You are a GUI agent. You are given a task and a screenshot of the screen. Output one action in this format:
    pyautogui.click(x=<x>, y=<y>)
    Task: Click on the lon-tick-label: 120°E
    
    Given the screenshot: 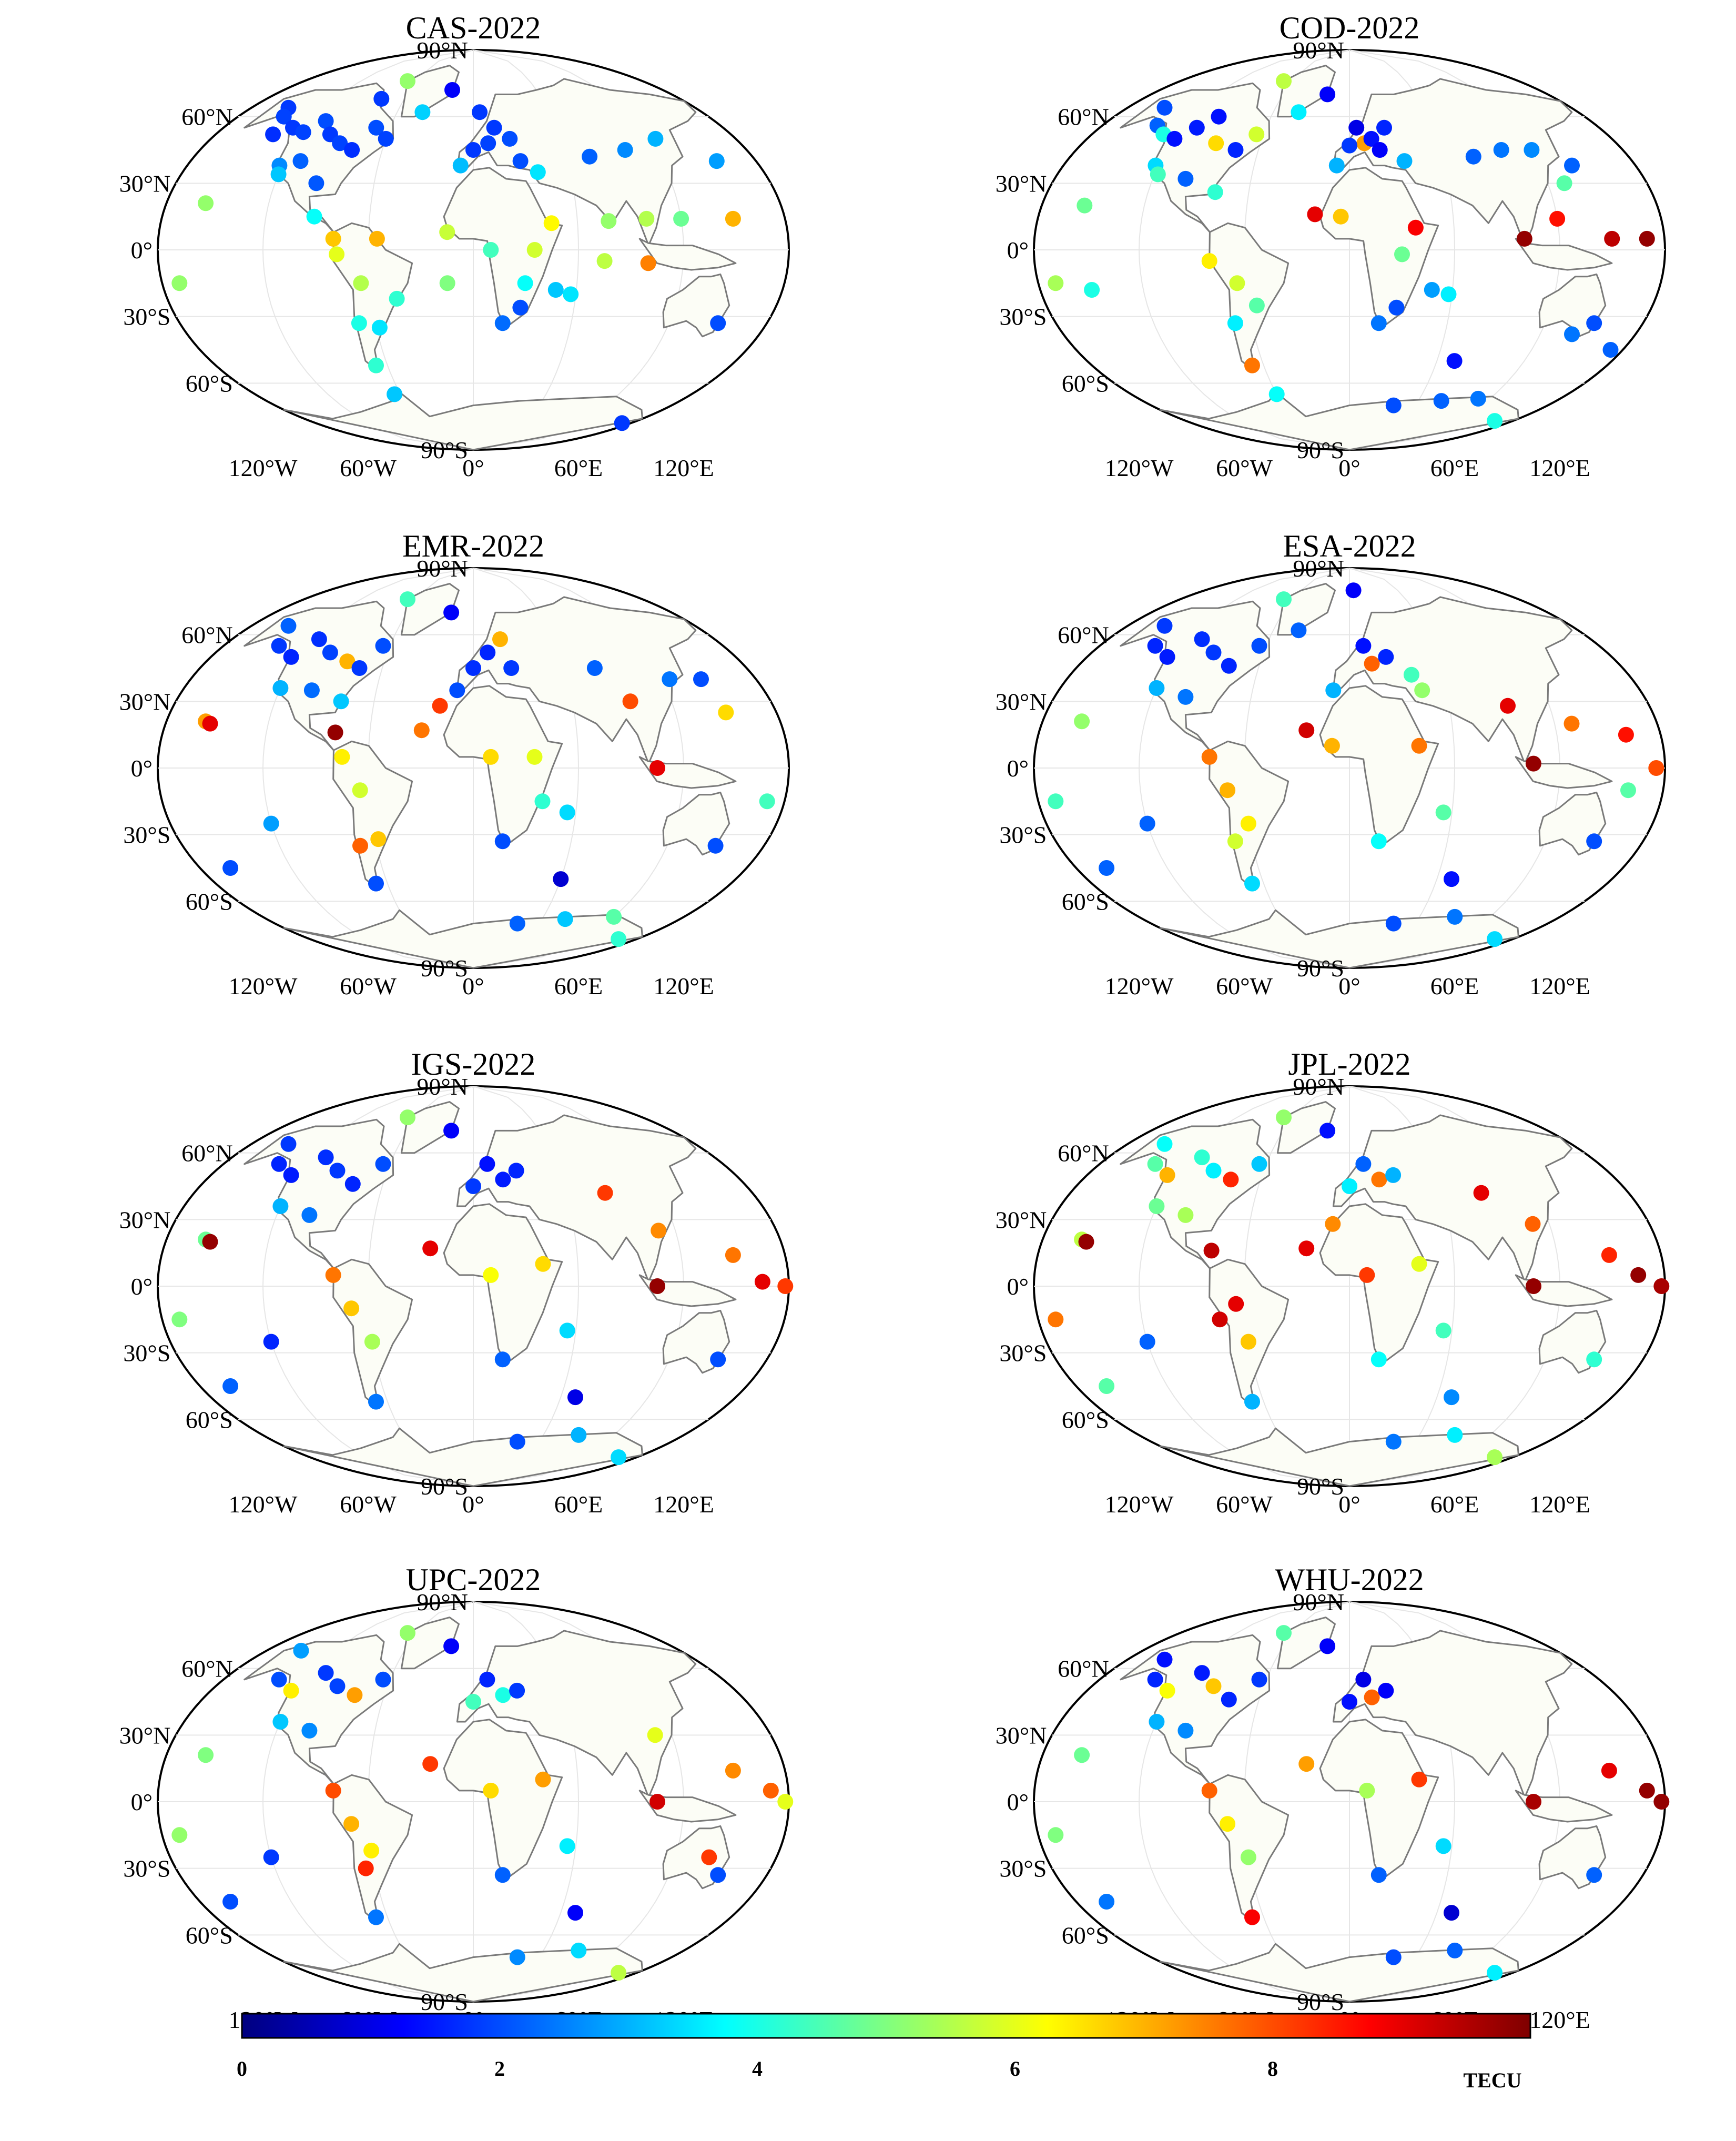 What is the action you would take?
    pyautogui.click(x=1559, y=1505)
    